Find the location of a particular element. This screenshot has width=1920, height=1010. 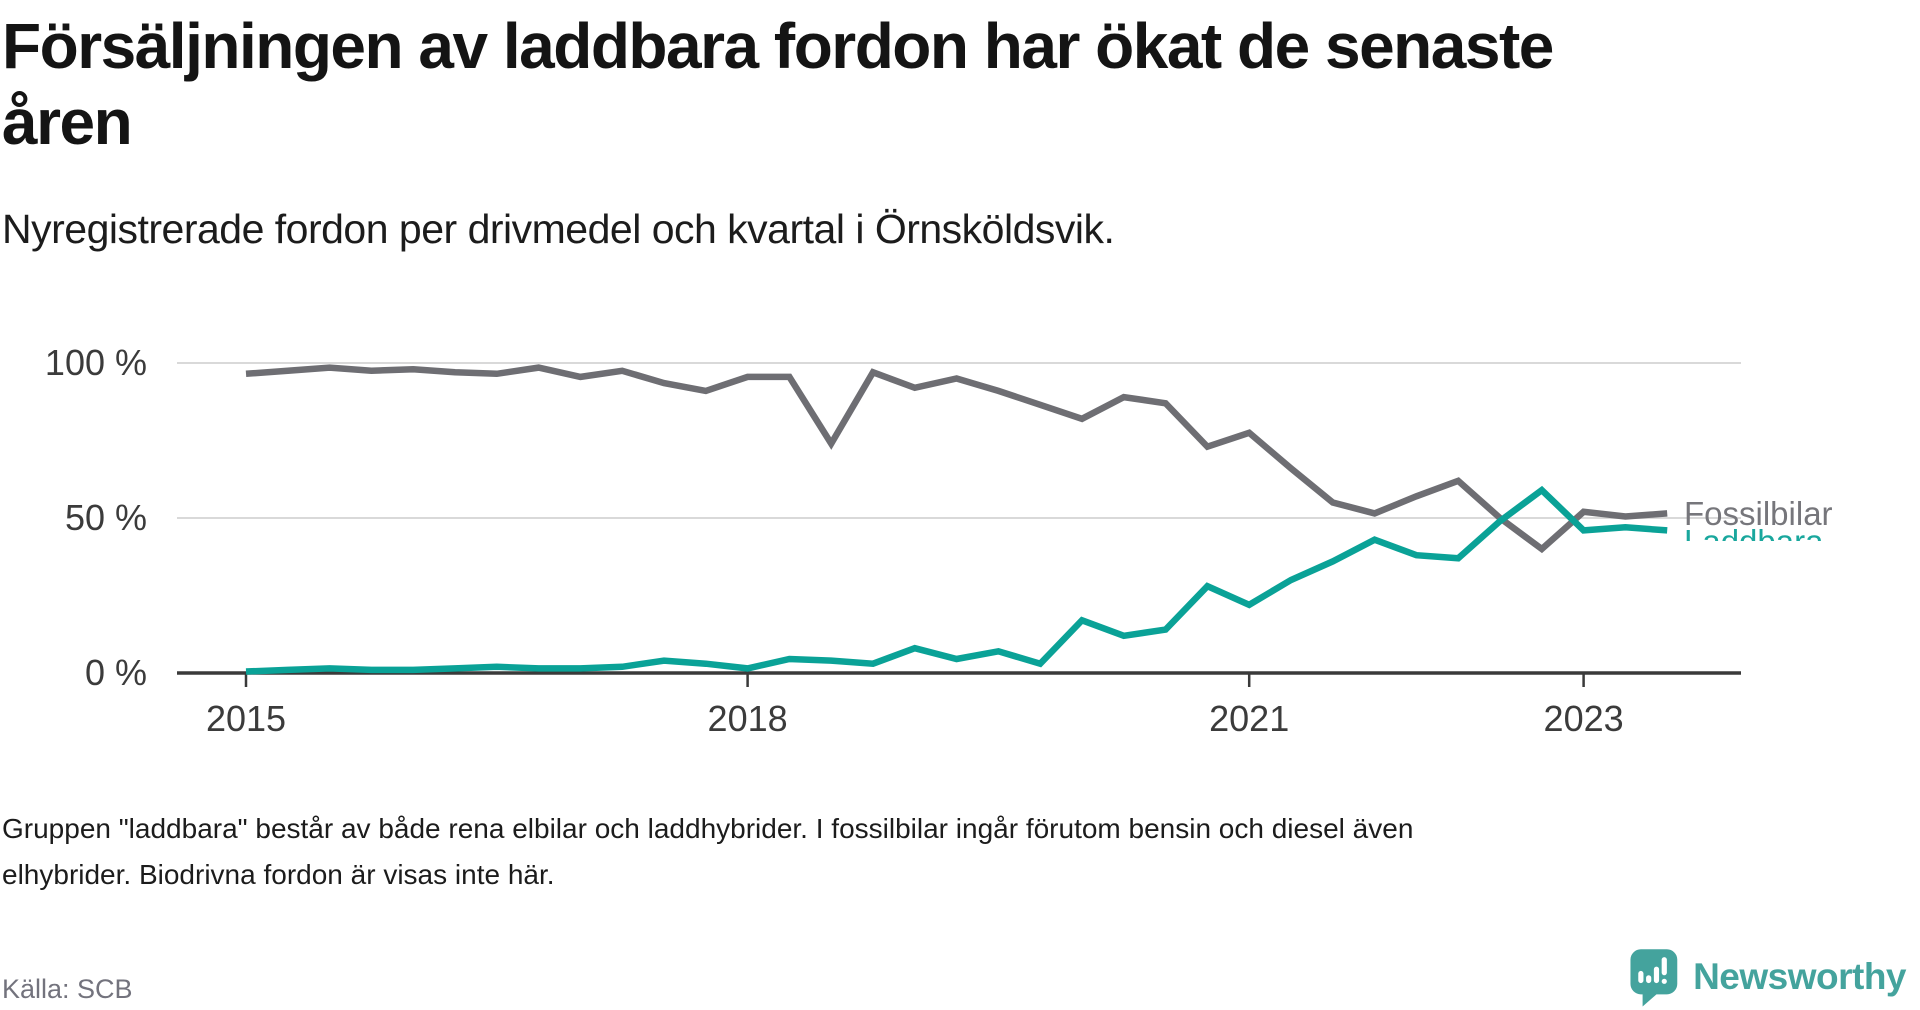

exclamation-icon-dot is located at coordinates (1664, 981).